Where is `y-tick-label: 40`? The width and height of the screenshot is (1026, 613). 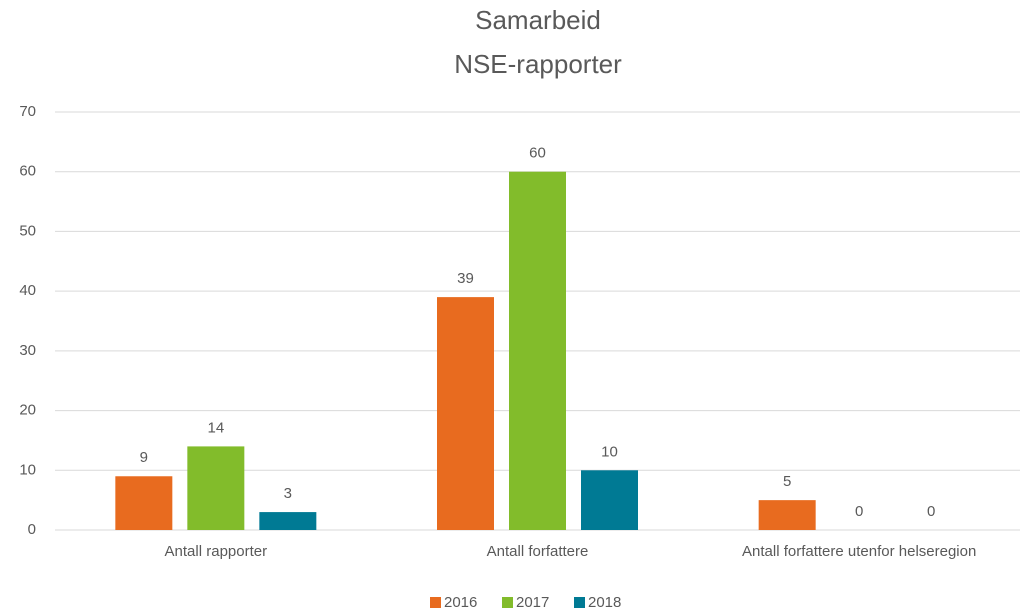 y-tick-label: 40 is located at coordinates (27, 290).